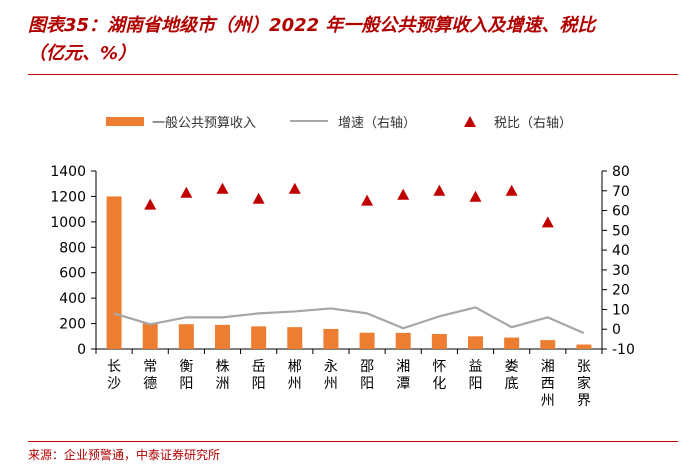  What do you see at coordinates (68, 223) in the screenshot?
I see `left-tick-label: 1000` at bounding box center [68, 223].